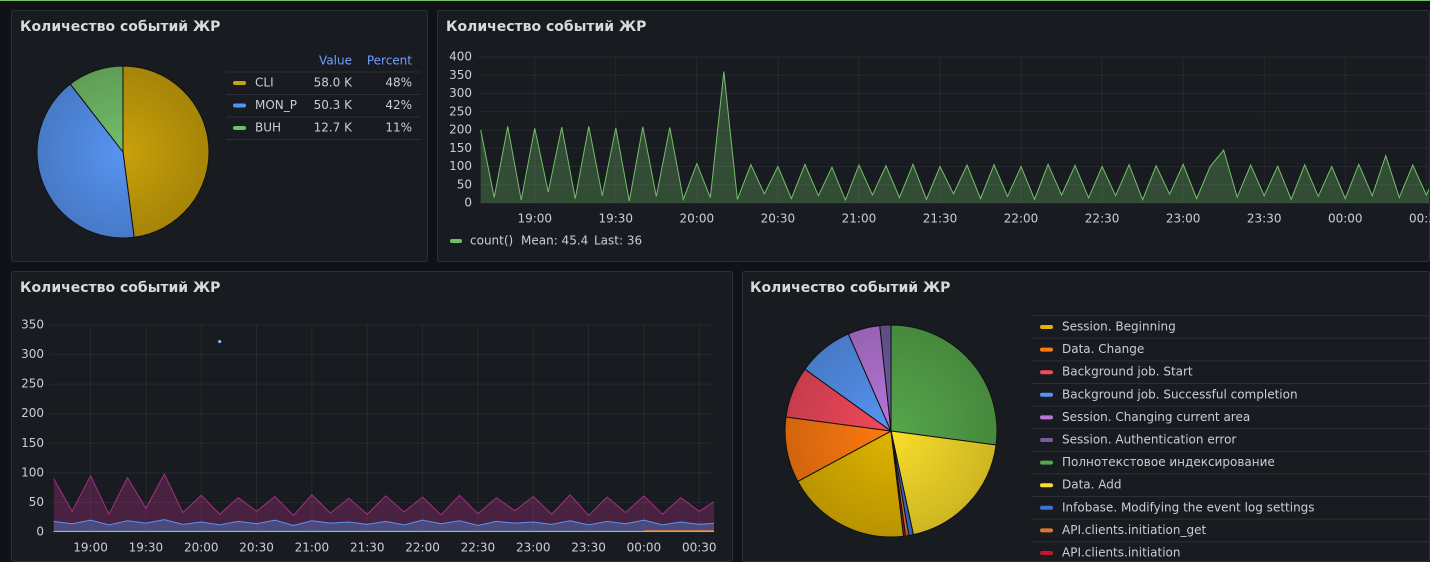  Describe the element at coordinates (1156, 417) in the screenshot. I see `legend-label: Session. Changing current area` at that location.